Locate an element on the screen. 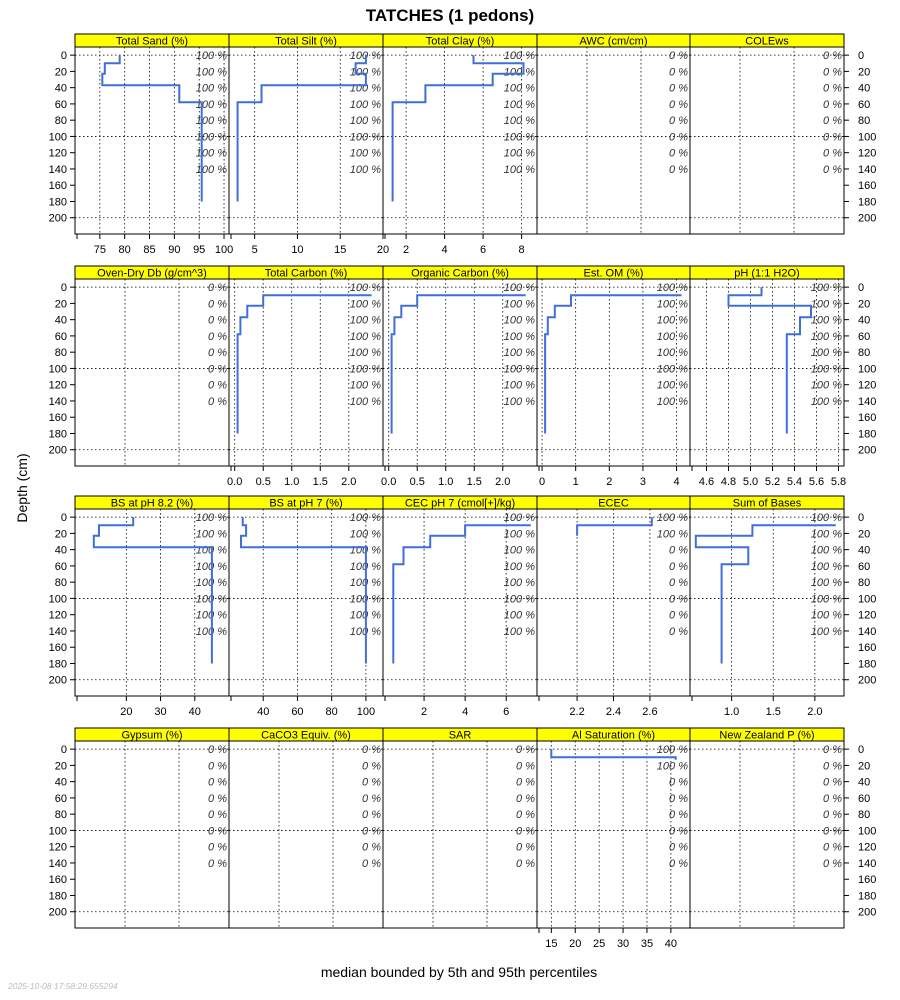 The height and width of the screenshot is (1000, 900). panel-caco3-equiv: CaCO3 Equiv. (%) 0 % 0 % 0 % 0 % 0 % 0 % 0 % 0 % is located at coordinates (306, 828).